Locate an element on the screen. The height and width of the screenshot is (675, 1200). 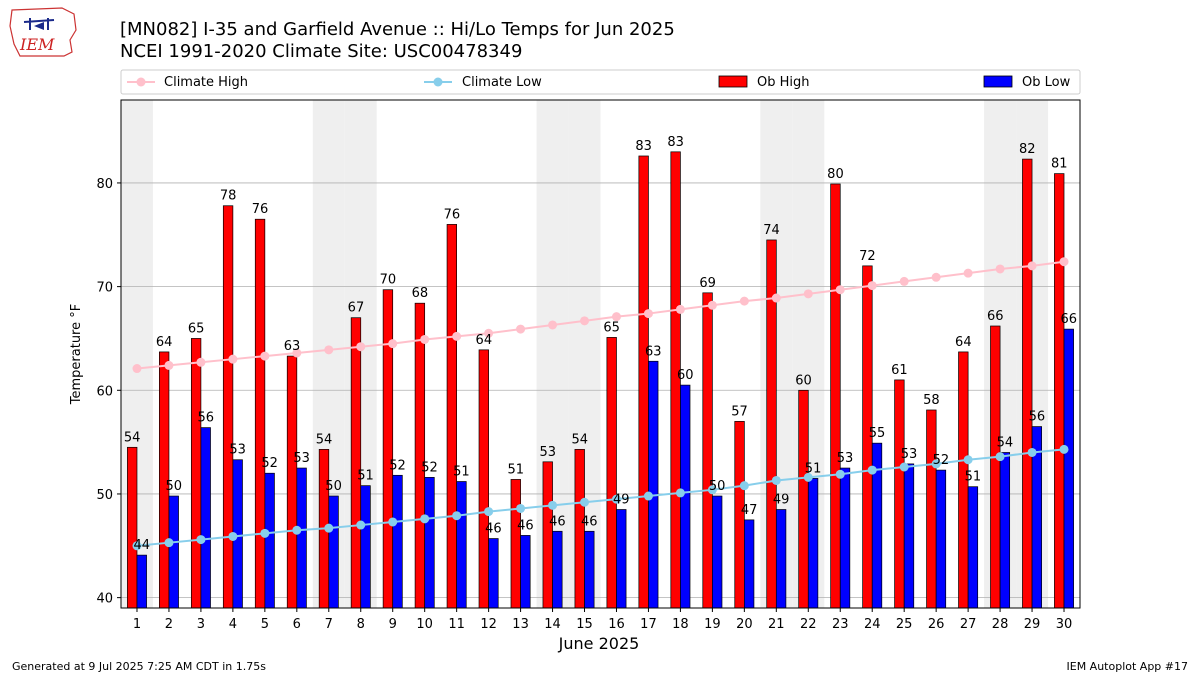
legend-climate-low-marker is located at coordinates (438, 82).